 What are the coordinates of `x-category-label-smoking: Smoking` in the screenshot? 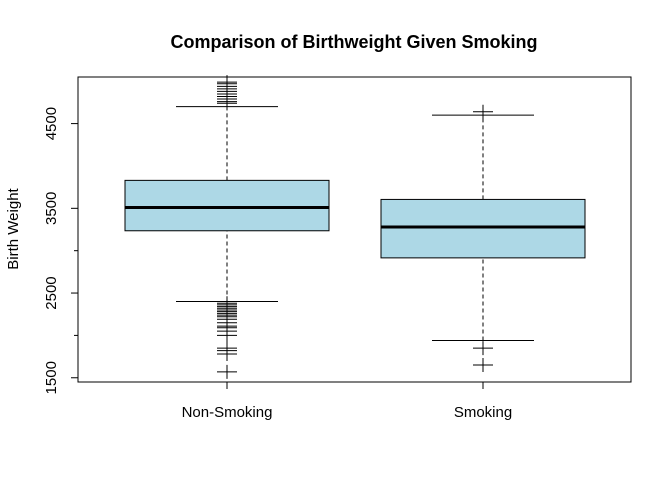 It's located at (483, 412).